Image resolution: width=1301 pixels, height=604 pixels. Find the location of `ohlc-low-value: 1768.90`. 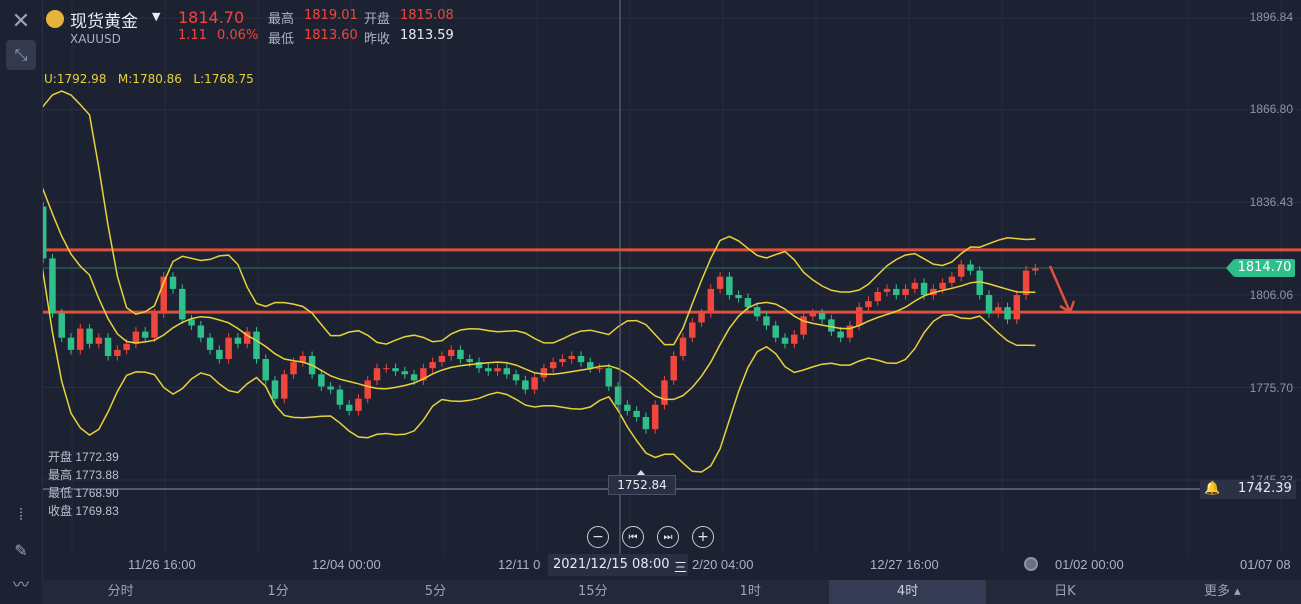

ohlc-low-value: 1768.90 is located at coordinates (97, 493).